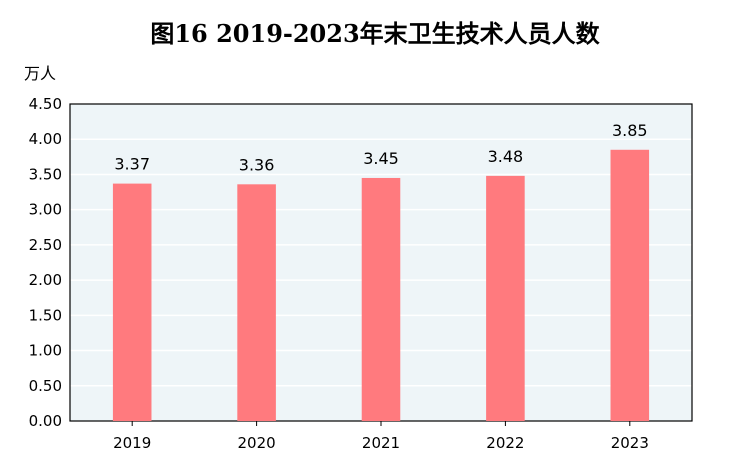 The width and height of the screenshot is (750, 464). I want to click on y-axis-unit-label: 万人, so click(40, 73).